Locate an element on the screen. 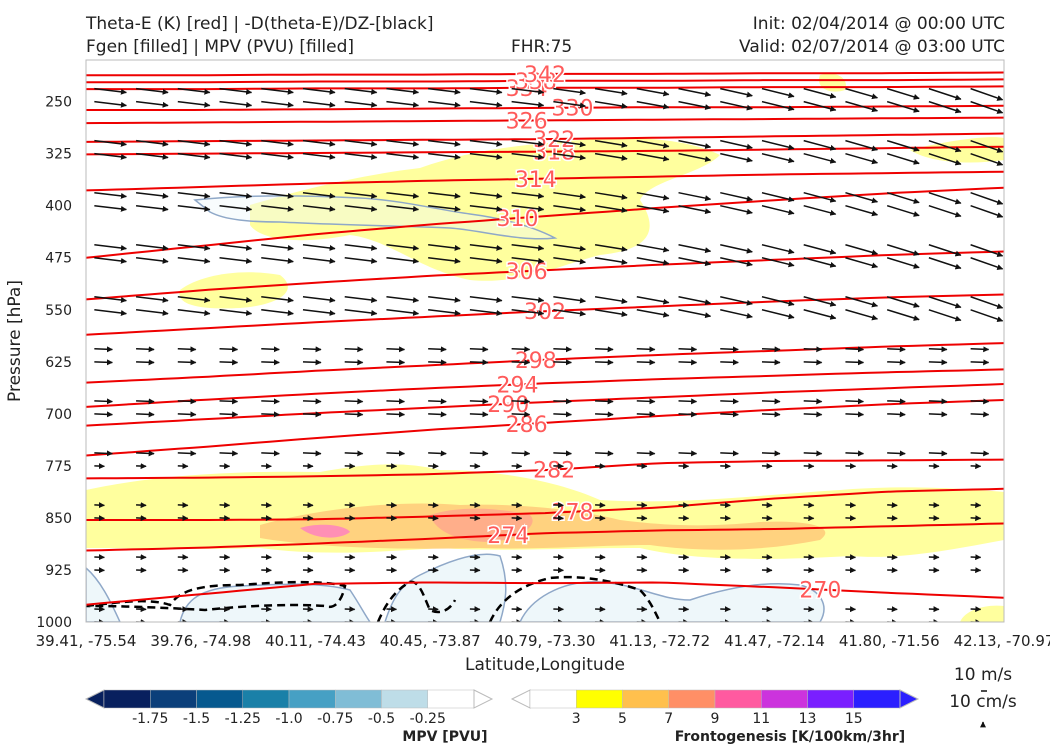  x-tick-label: 41.47, -72.14 is located at coordinates (774, 641).